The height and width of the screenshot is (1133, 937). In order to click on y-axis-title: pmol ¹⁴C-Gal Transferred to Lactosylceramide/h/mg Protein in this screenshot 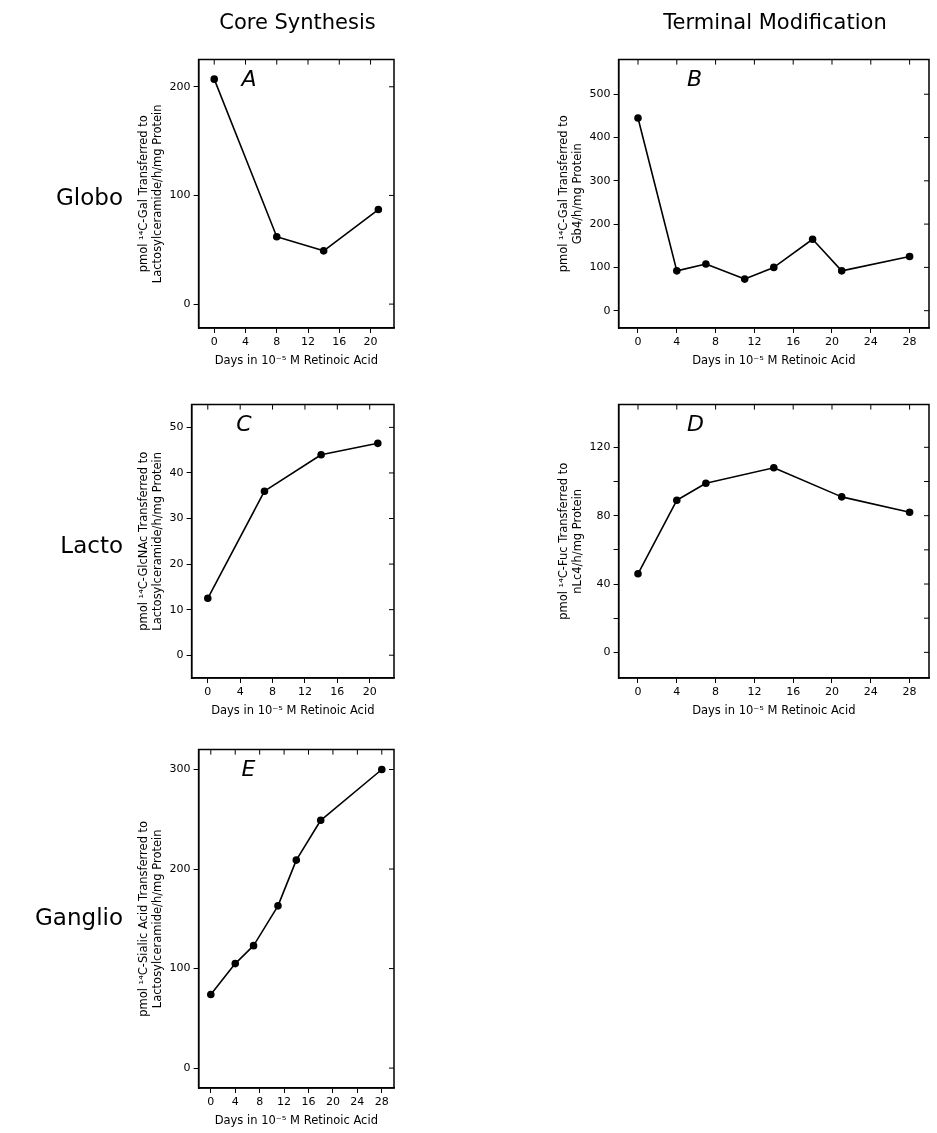, I will do `click(149, 194)`.